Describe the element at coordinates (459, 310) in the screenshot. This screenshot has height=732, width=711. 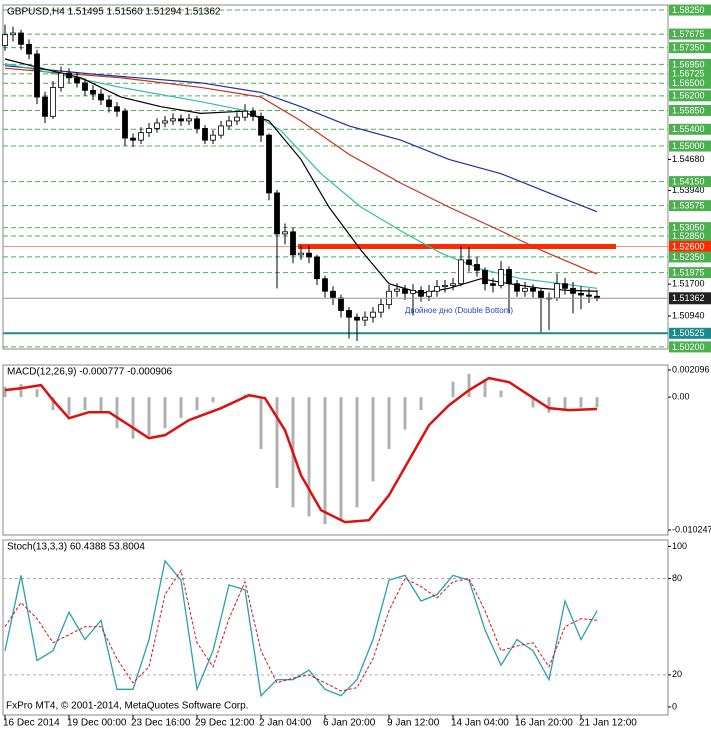
I see `annotation: Двойное дно (Double Bottom)` at that location.